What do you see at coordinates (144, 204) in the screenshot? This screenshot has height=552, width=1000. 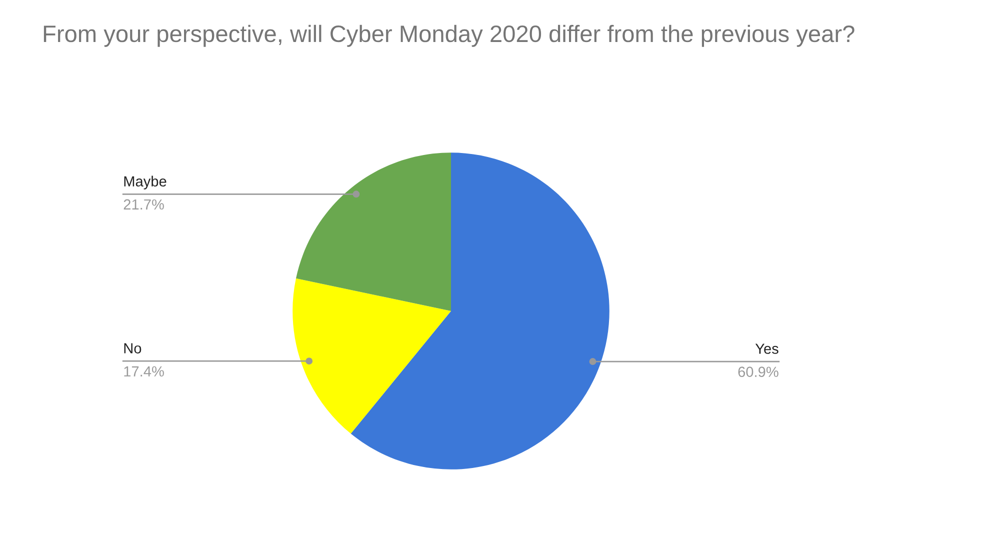 I see `data-label: 21.7%` at bounding box center [144, 204].